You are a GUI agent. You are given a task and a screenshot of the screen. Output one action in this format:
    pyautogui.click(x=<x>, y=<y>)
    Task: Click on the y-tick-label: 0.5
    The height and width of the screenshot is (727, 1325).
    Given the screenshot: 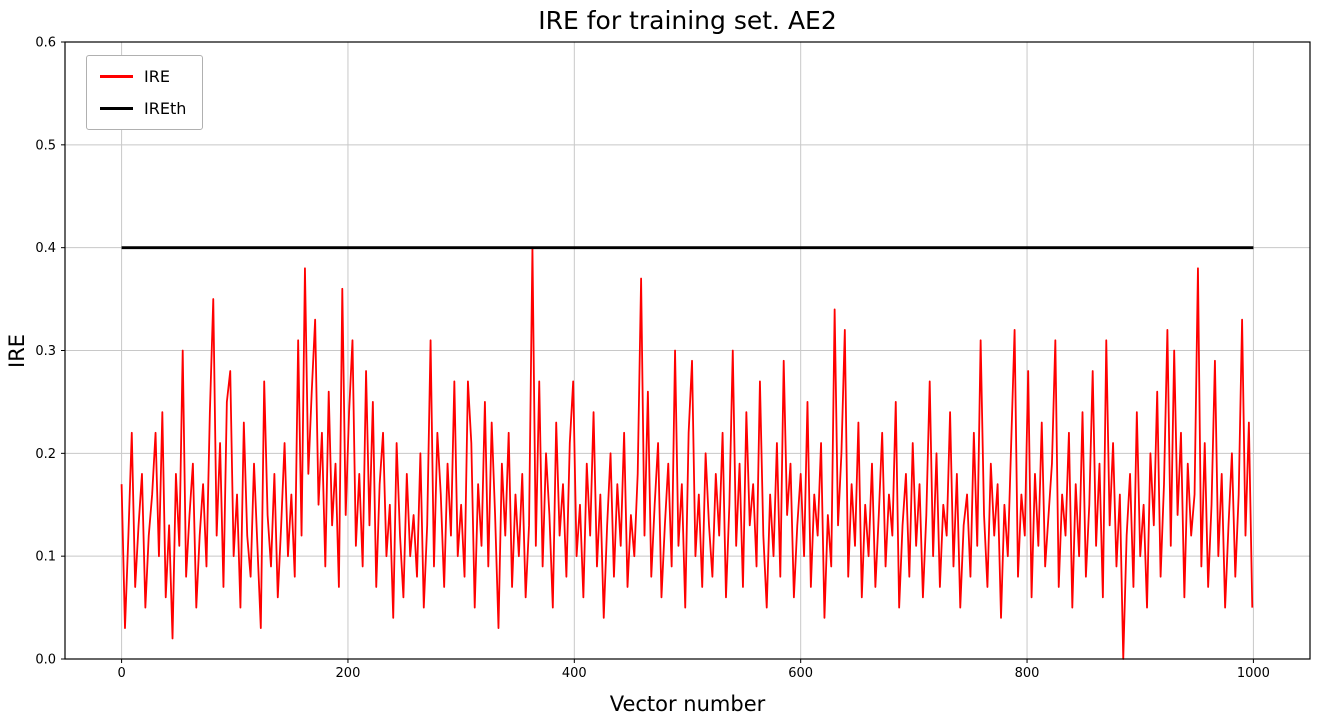 What is the action you would take?
    pyautogui.click(x=45, y=145)
    